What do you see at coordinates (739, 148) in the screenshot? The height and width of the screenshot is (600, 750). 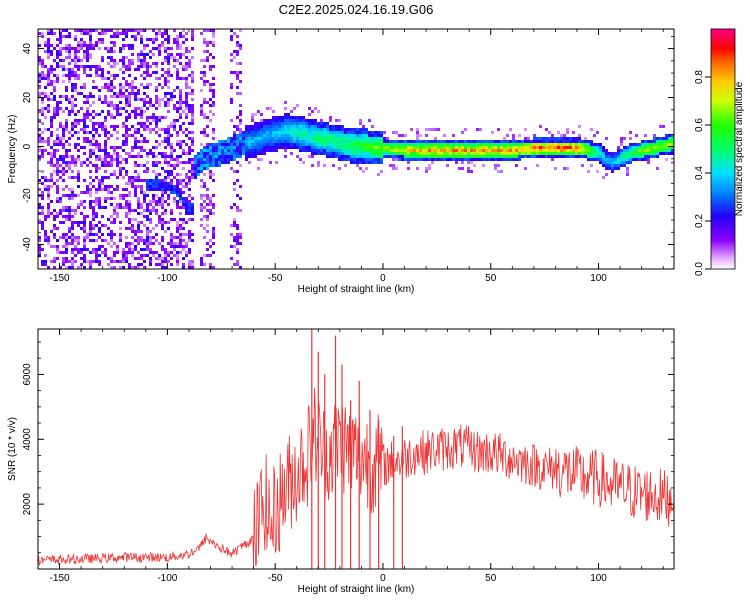 I see `colorbar-label: Normalized spectral amplitude` at bounding box center [739, 148].